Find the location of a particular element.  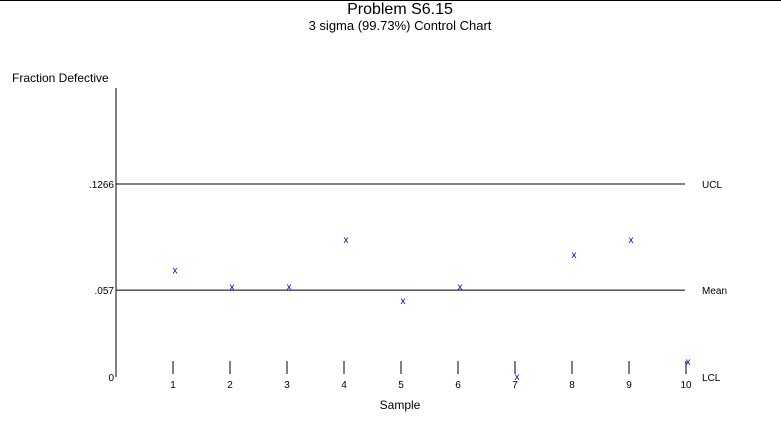

x-tick-label: 2 is located at coordinates (230, 385).